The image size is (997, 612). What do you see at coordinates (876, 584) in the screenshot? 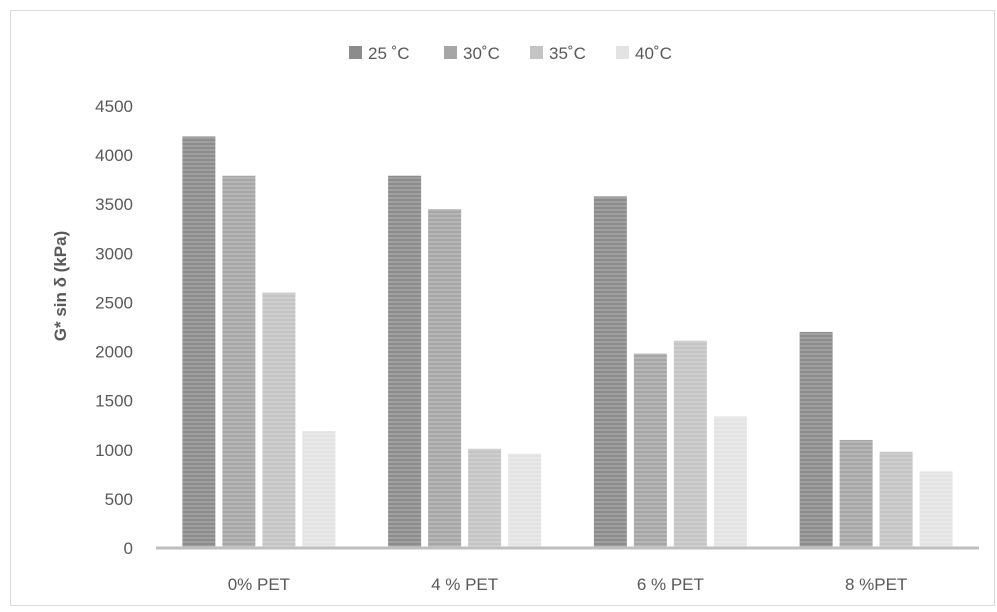
I see `x-tick-label: 8 %PET` at bounding box center [876, 584].